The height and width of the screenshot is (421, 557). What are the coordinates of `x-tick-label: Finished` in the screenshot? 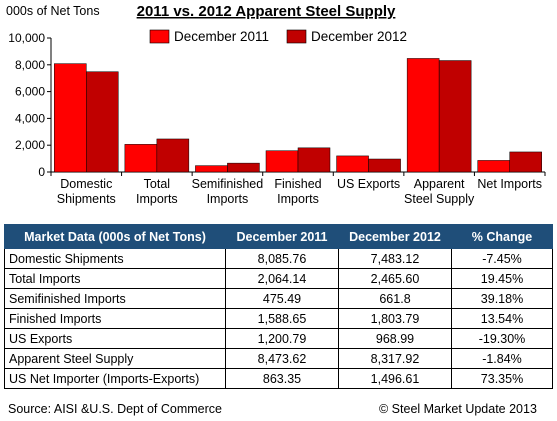 It's located at (297, 184).